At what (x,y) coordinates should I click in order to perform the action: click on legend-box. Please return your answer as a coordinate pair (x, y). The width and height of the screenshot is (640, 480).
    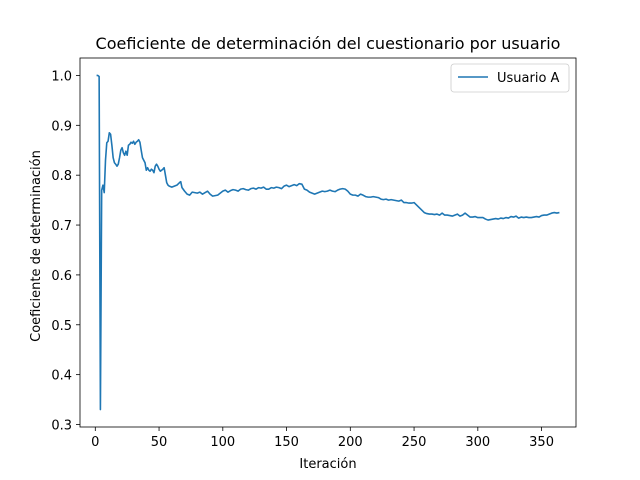
    Looking at the image, I should click on (510, 78).